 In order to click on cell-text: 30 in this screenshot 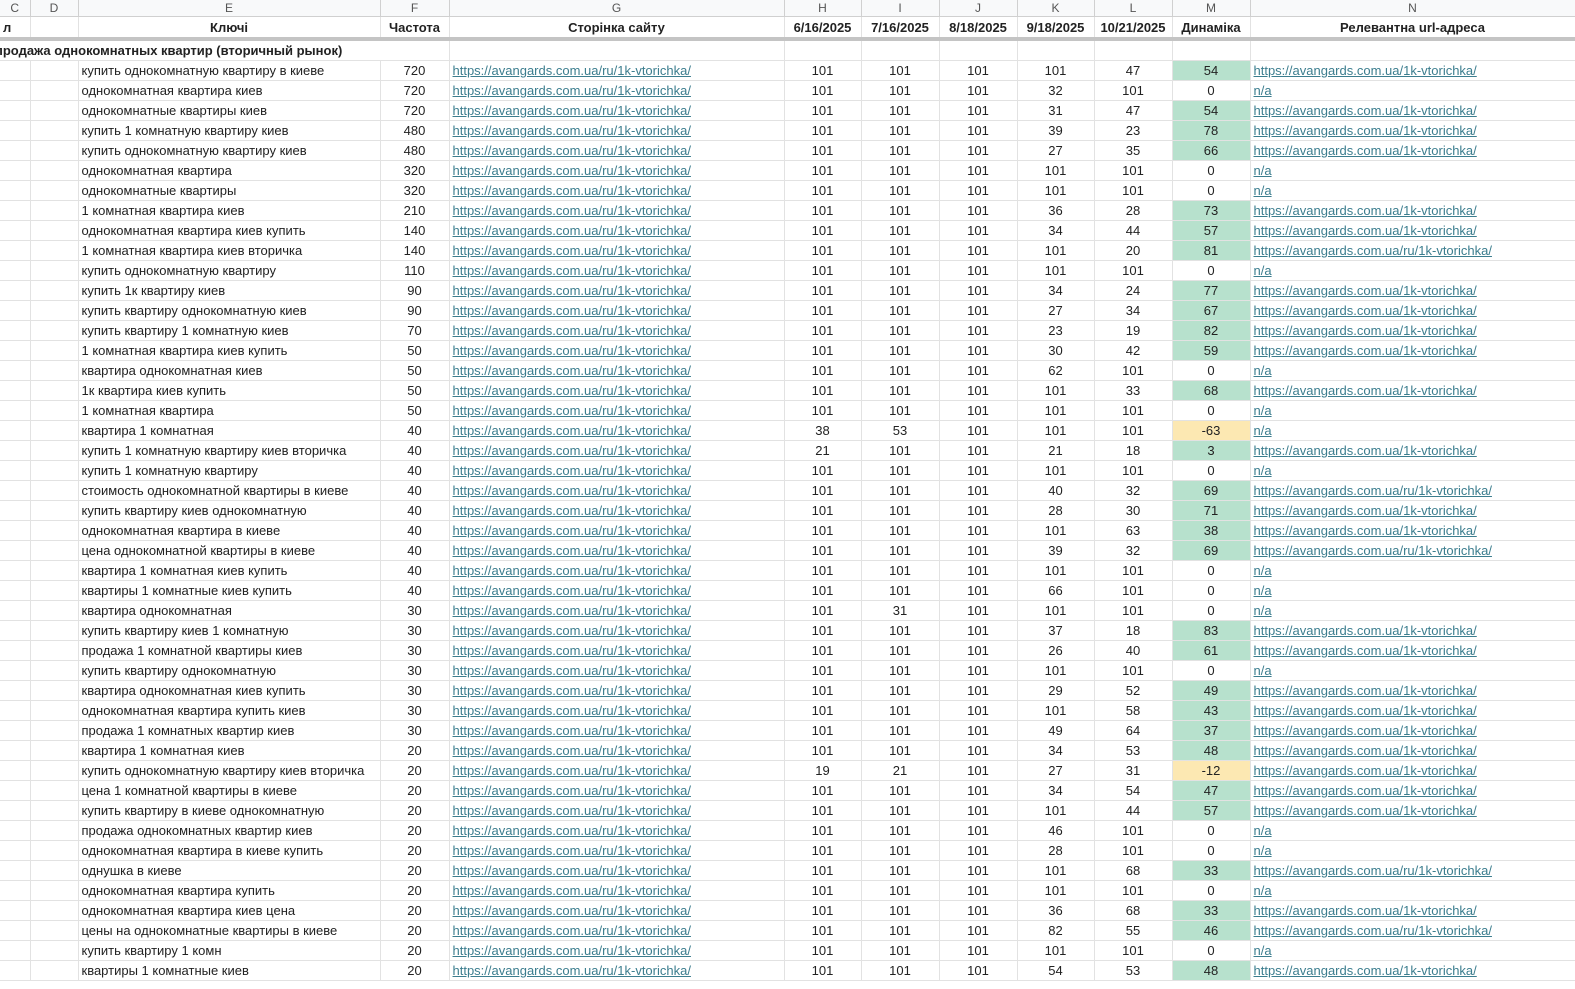, I will do `click(1055, 350)`.